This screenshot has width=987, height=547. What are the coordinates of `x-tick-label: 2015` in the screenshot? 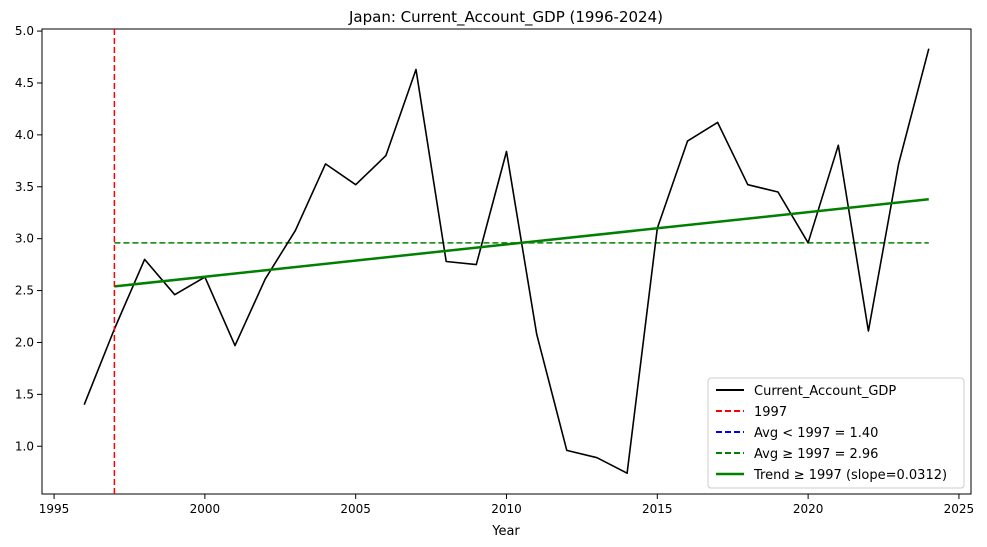 It's located at (657, 509).